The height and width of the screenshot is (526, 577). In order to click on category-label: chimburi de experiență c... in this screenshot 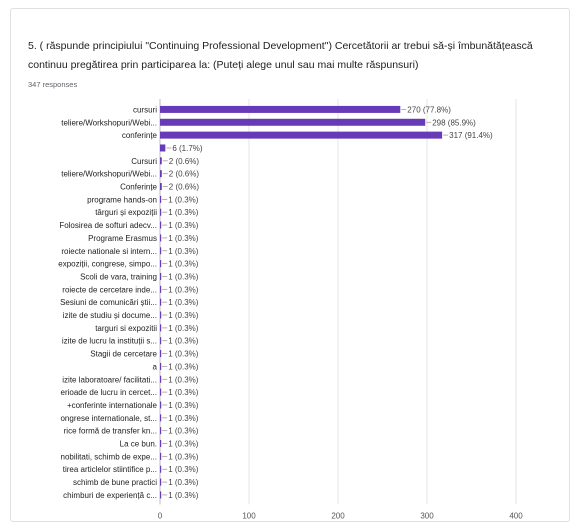, I will do `click(110, 495)`.